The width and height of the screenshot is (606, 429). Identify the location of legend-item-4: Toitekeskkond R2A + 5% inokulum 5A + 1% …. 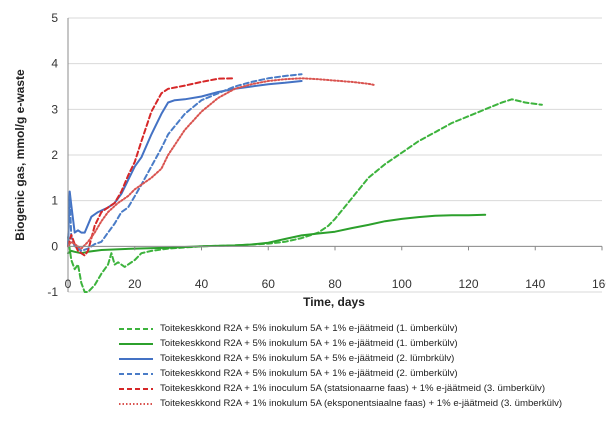
(360, 373).